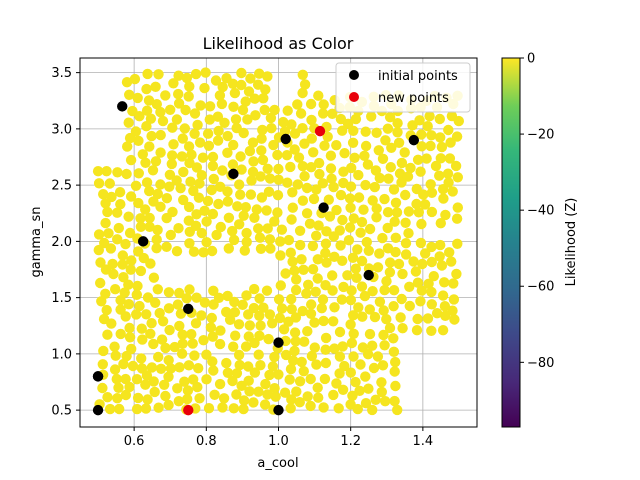 The height and width of the screenshot is (480, 640). What do you see at coordinates (61, 129) in the screenshot?
I see `y-tick-label: 3.0` at bounding box center [61, 129].